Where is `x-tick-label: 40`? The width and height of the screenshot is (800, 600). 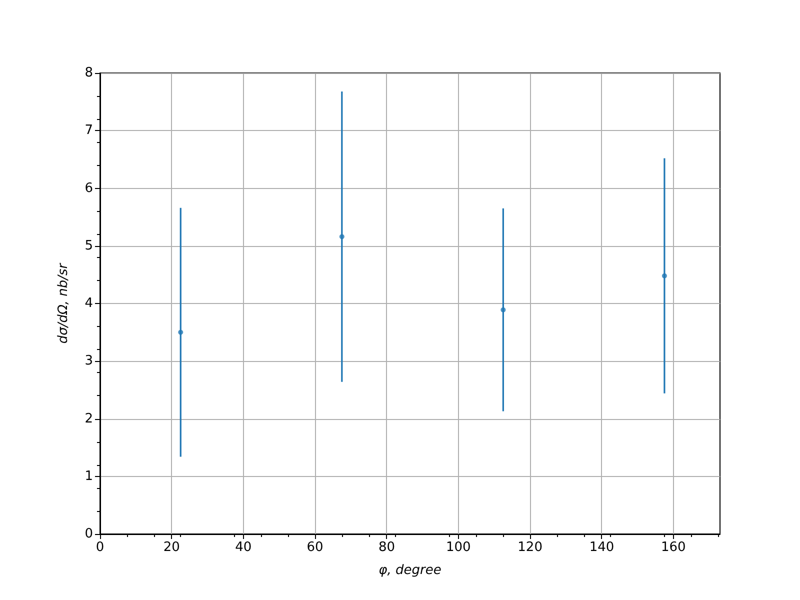 x-tick-label: 40 is located at coordinates (243, 547).